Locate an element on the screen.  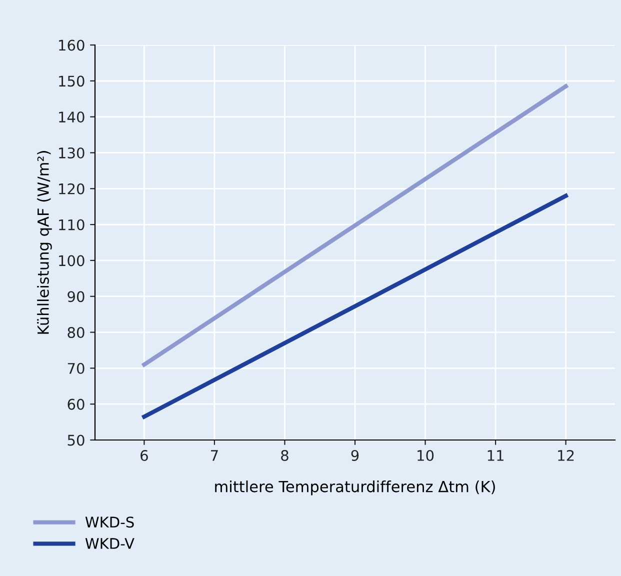
y-tick-label: 160 is located at coordinates (71, 45).